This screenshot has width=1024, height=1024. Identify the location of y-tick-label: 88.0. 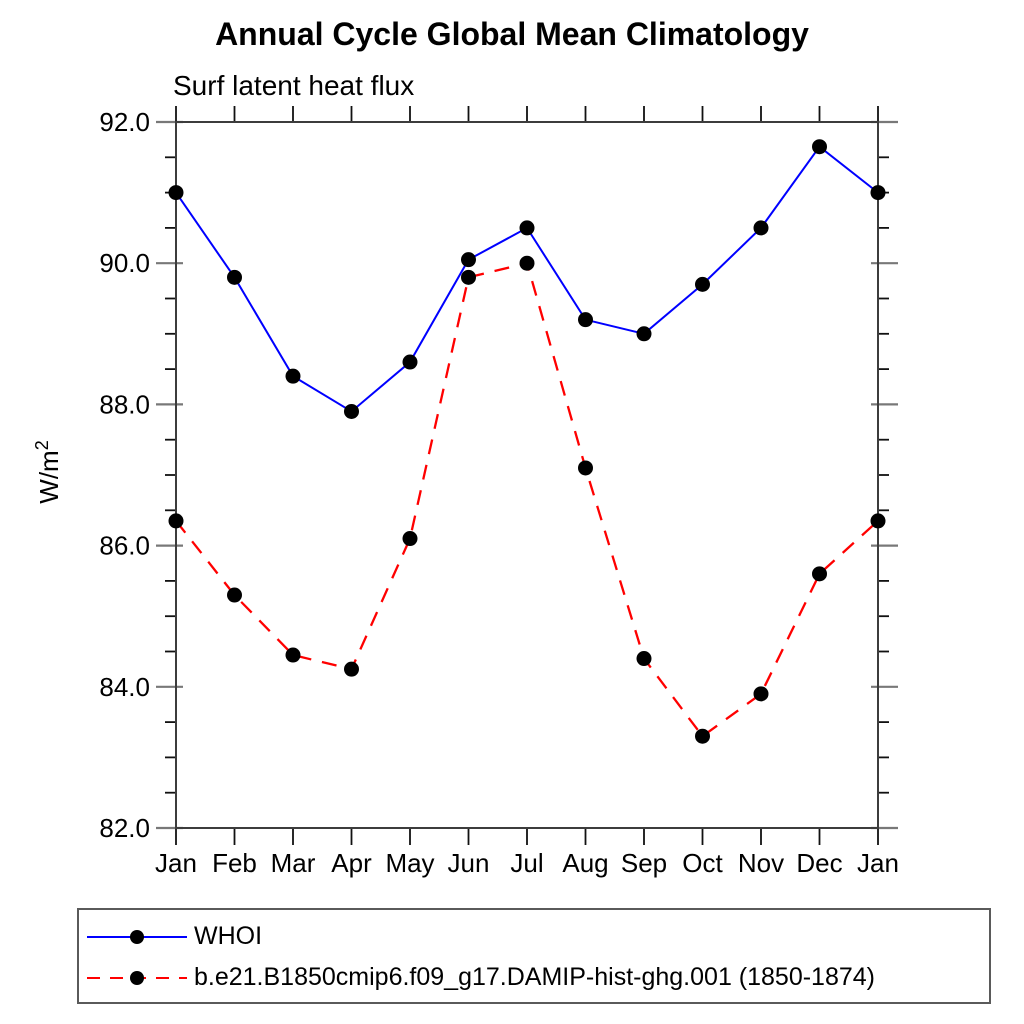
(124, 404).